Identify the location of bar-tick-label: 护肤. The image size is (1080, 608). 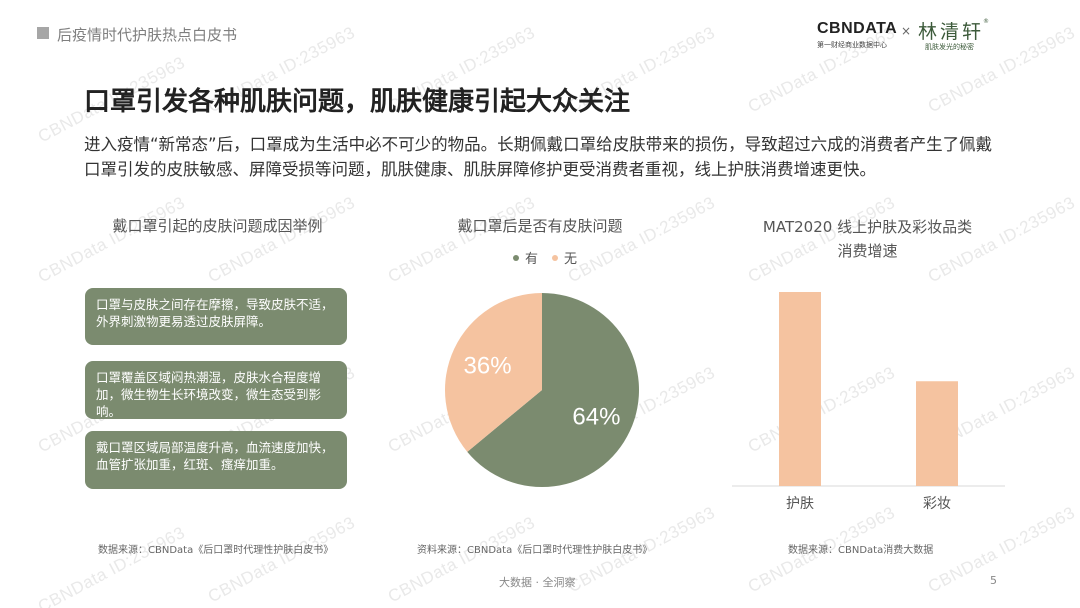
(800, 504).